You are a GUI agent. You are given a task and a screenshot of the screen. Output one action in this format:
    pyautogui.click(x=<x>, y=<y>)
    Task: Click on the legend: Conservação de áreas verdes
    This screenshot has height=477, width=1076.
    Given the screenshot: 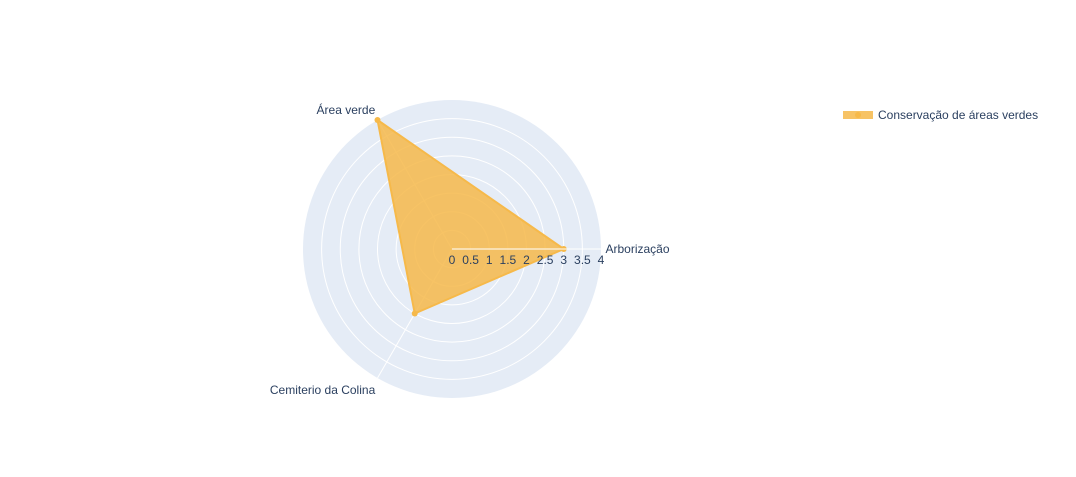 What is the action you would take?
    pyautogui.click(x=940, y=115)
    